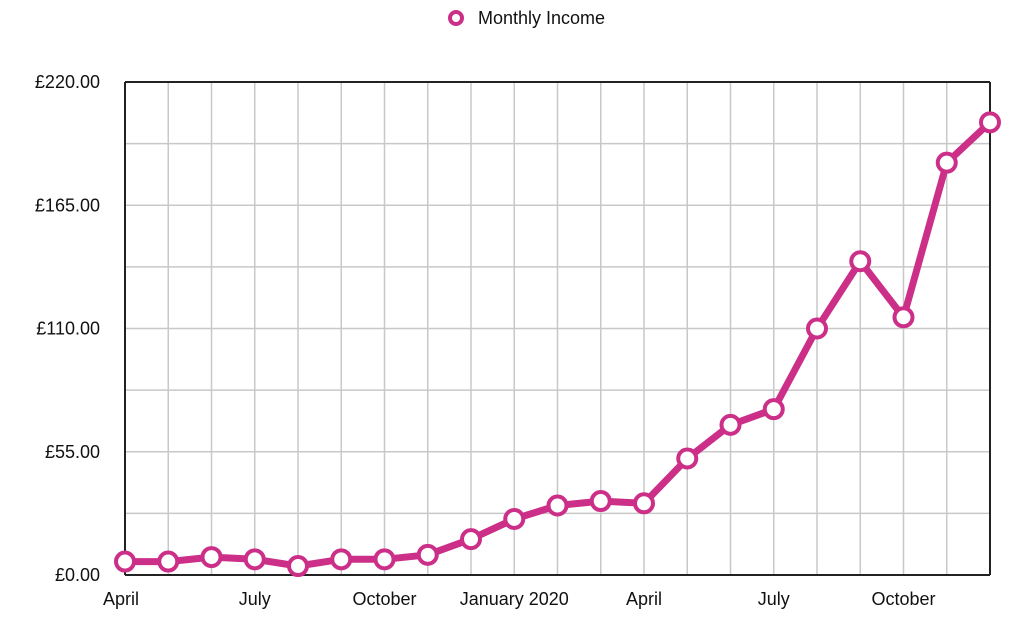 The height and width of the screenshot is (638, 1024). Describe the element at coordinates (456, 18) in the screenshot. I see `legend-marker-monthly-income` at that location.